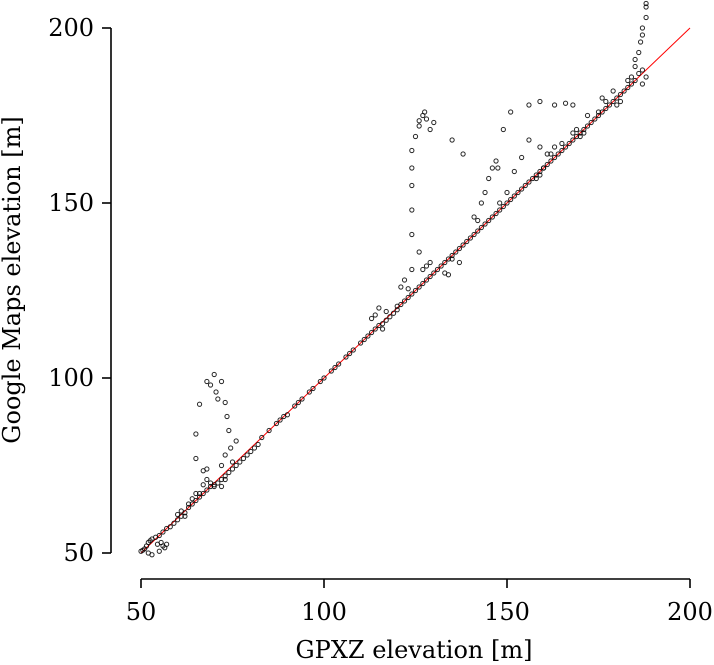  What do you see at coordinates (414, 650) in the screenshot?
I see `x-axis-label: GPXZ elevation [m]` at bounding box center [414, 650].